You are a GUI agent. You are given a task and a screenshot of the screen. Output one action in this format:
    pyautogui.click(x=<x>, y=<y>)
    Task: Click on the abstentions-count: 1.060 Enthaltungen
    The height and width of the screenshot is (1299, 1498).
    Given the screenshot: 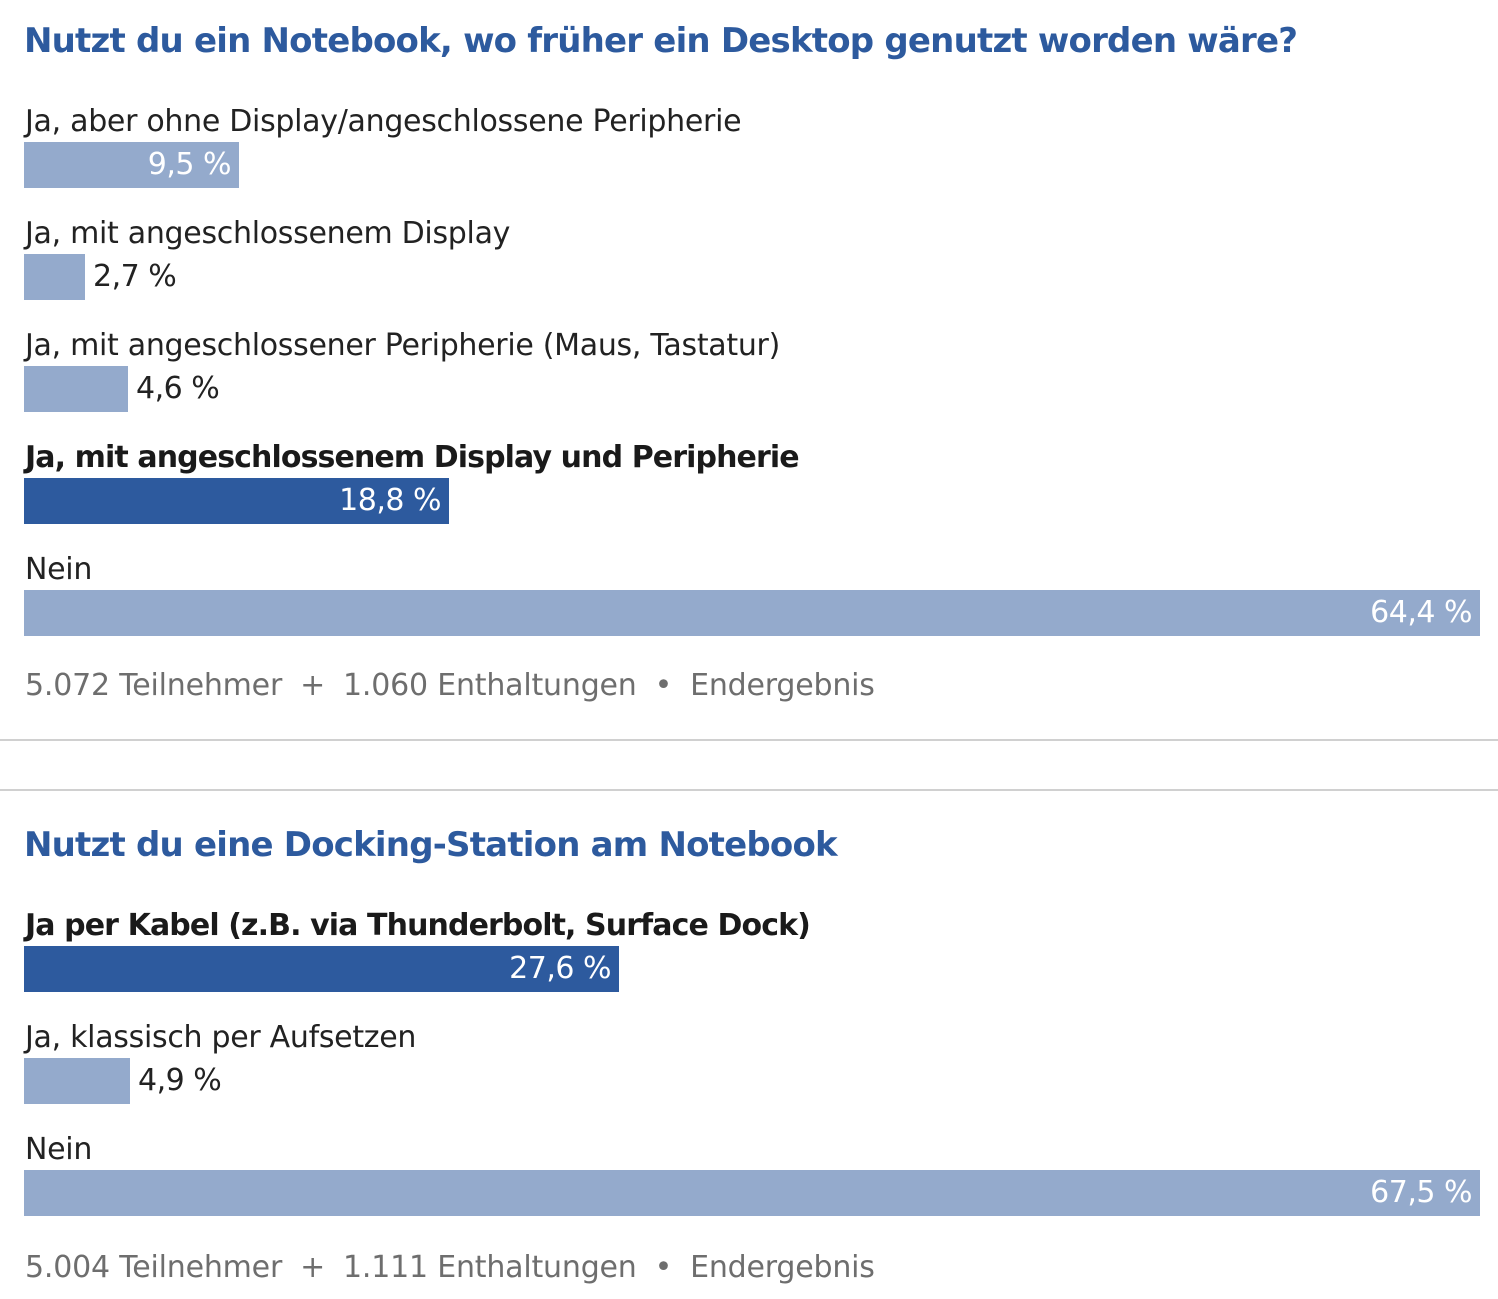 What is the action you would take?
    pyautogui.click(x=490, y=685)
    